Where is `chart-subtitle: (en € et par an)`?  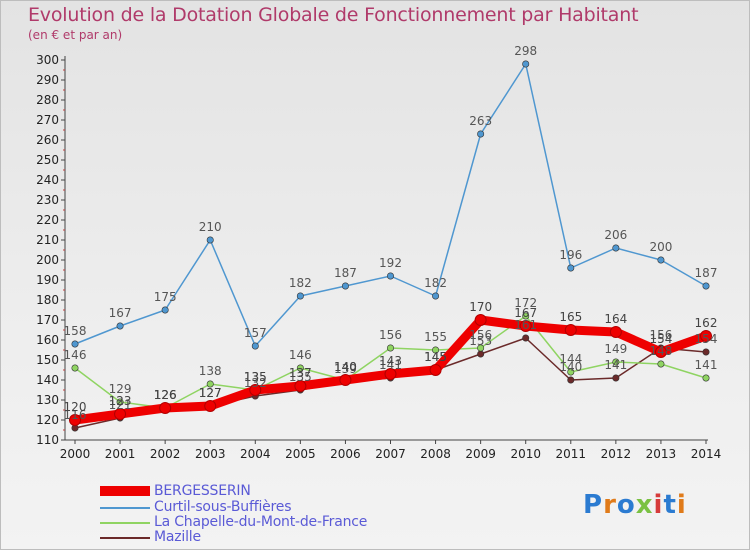
chart-subtitle: (en € et par an) is located at coordinates (75, 35).